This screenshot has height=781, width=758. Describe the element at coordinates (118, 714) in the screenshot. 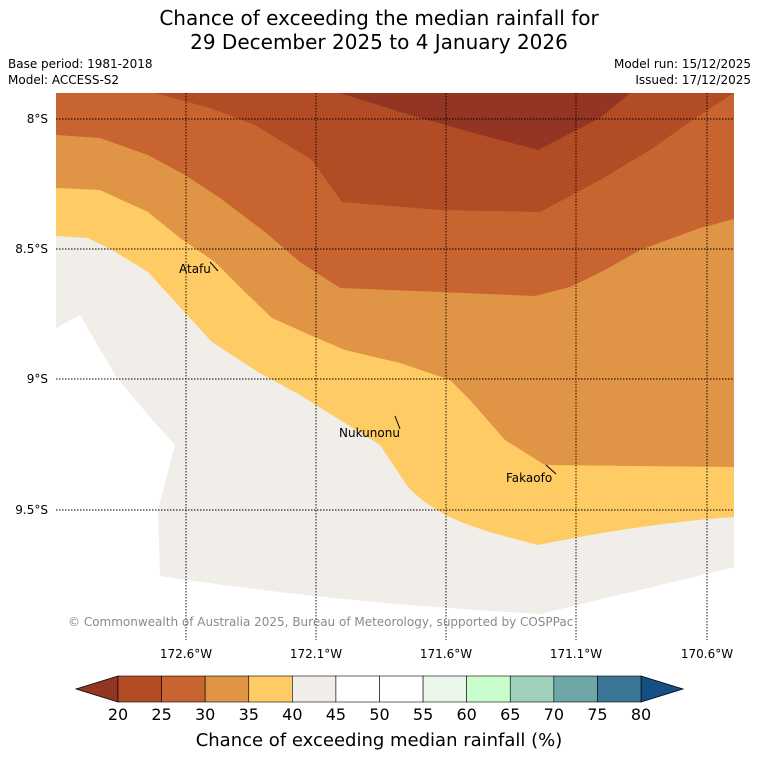

I see `colorbar-tick-label: 20` at that location.